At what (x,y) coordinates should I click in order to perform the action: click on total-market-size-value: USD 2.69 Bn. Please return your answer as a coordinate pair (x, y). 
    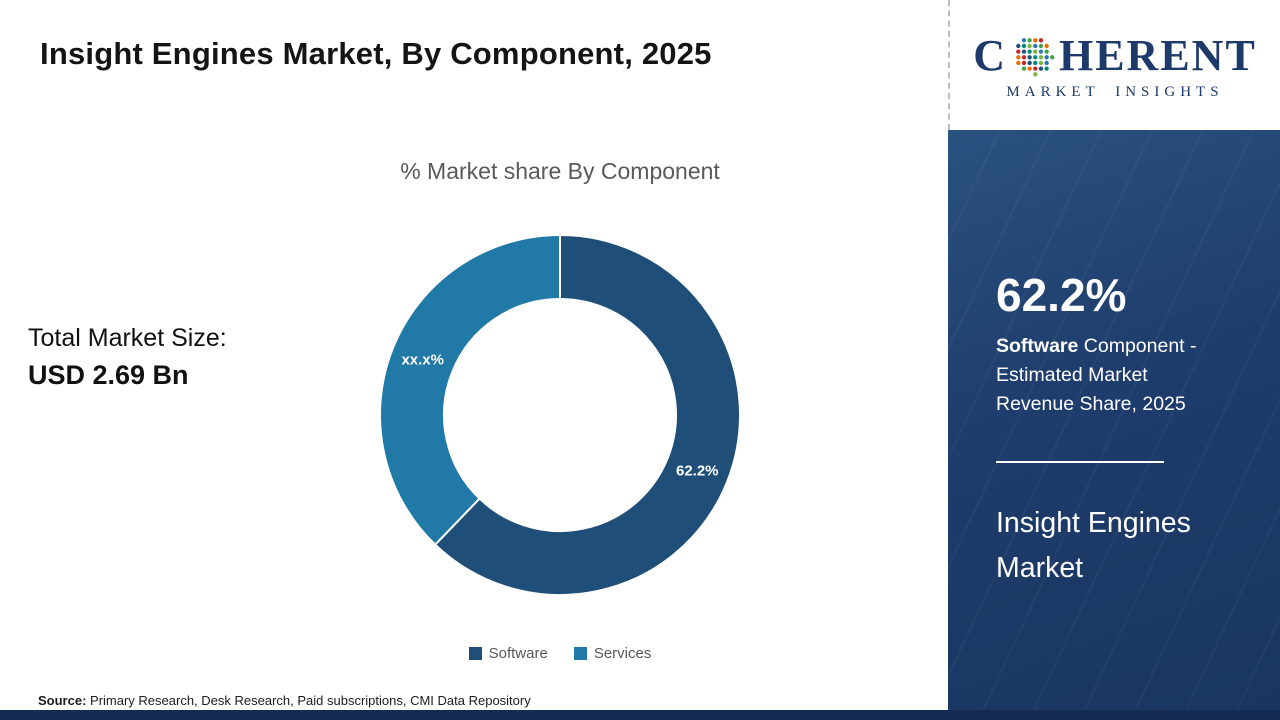
    Looking at the image, I should click on (108, 375).